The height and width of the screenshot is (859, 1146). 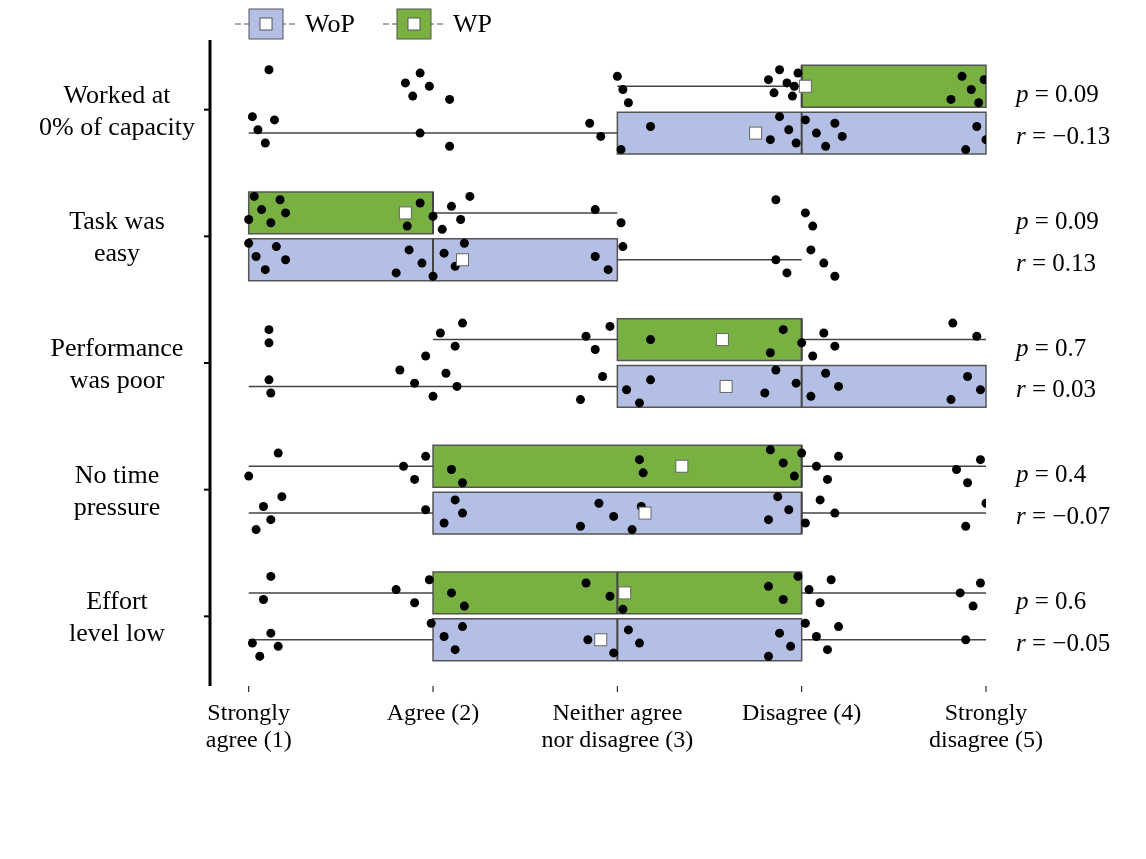 I want to click on text: r = 0.03, so click(x=1056, y=389).